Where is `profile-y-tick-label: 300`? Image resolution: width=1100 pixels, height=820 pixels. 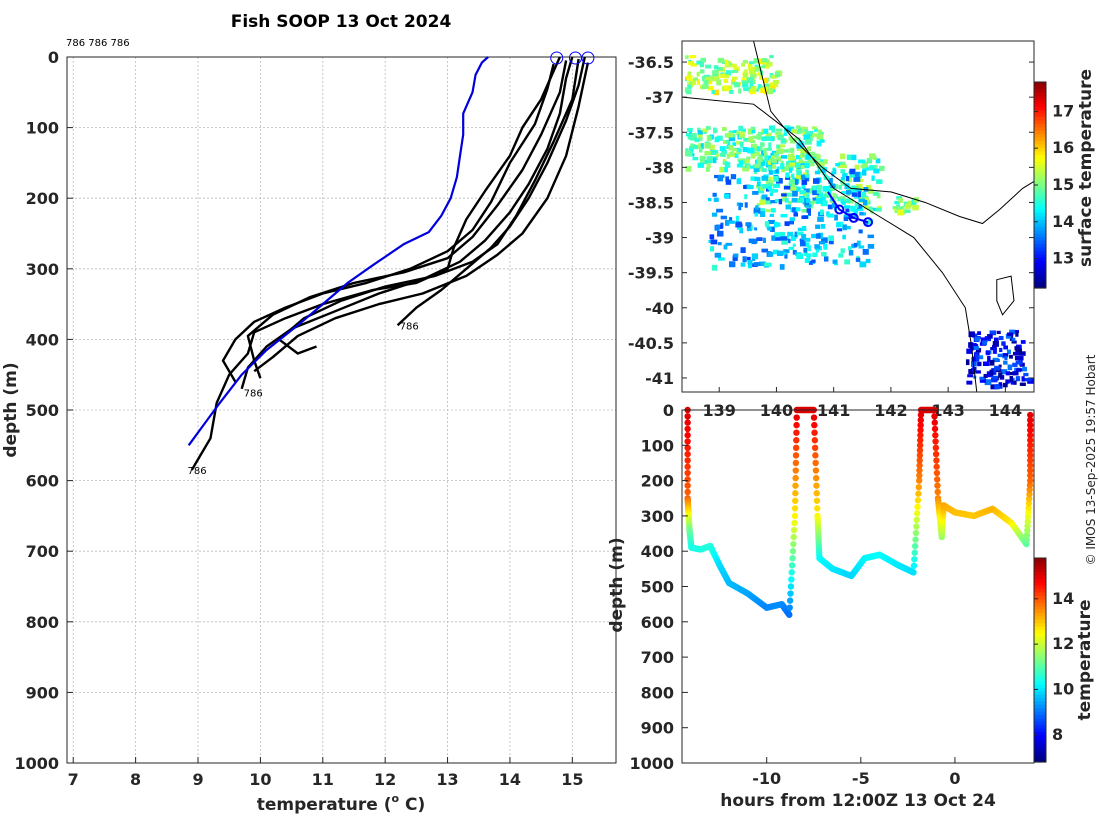
profile-y-tick-label: 300 is located at coordinates (42, 269).